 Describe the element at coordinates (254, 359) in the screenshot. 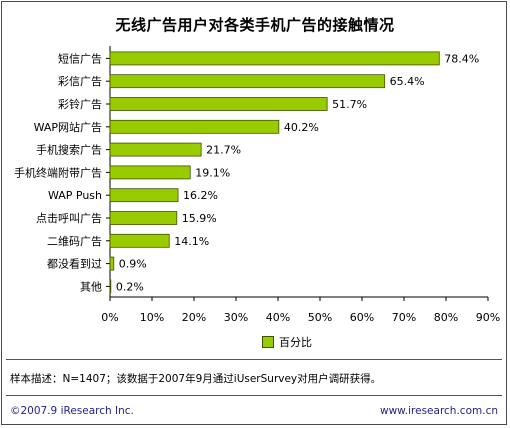

I see `divider-top` at that location.